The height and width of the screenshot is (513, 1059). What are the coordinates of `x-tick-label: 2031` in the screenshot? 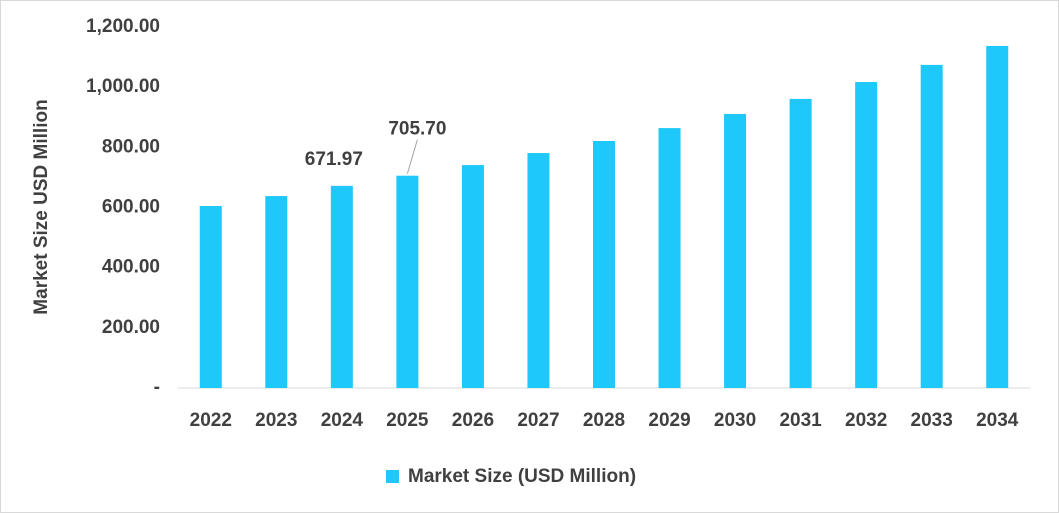 It's located at (800, 420).